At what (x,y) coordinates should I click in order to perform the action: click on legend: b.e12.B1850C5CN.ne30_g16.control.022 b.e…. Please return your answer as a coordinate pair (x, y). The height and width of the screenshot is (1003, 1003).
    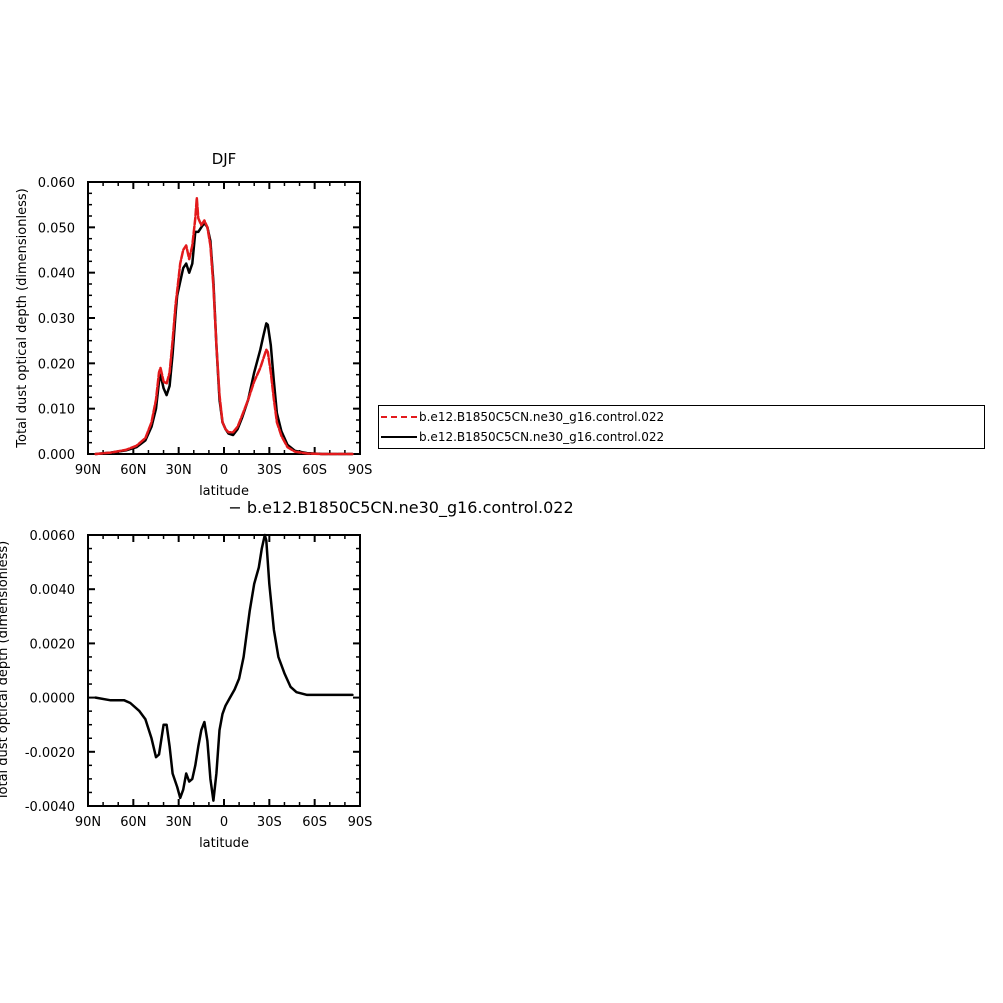
    Looking at the image, I should click on (681, 427).